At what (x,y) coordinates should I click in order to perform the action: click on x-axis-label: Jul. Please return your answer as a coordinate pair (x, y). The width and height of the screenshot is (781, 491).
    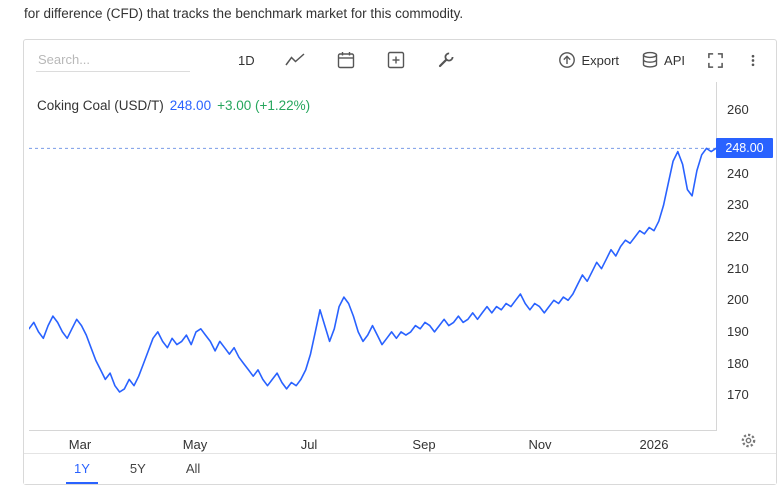
    Looking at the image, I should click on (309, 444).